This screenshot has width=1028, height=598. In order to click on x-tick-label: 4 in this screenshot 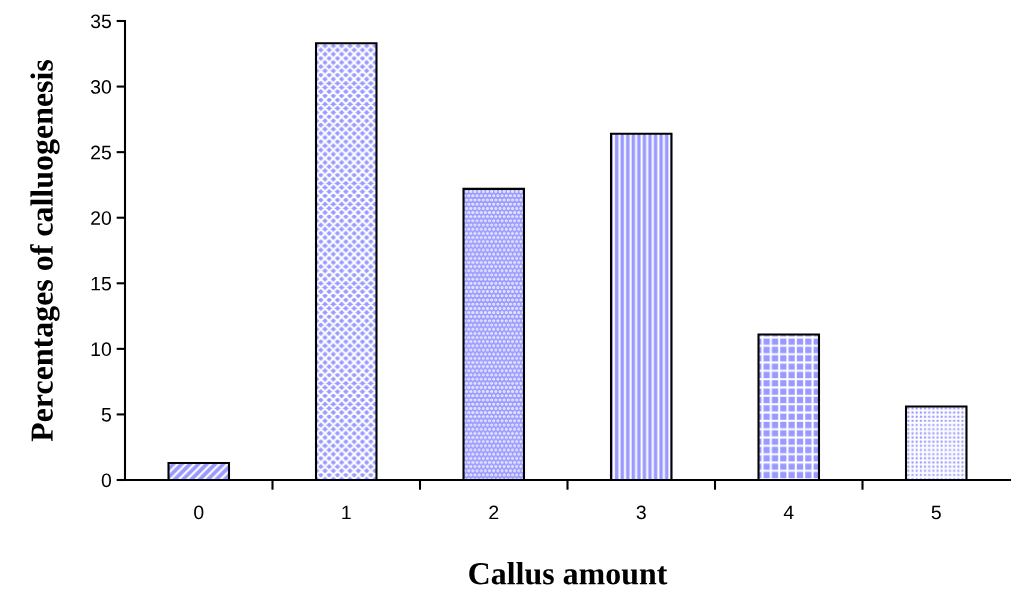, I will do `click(788, 512)`.